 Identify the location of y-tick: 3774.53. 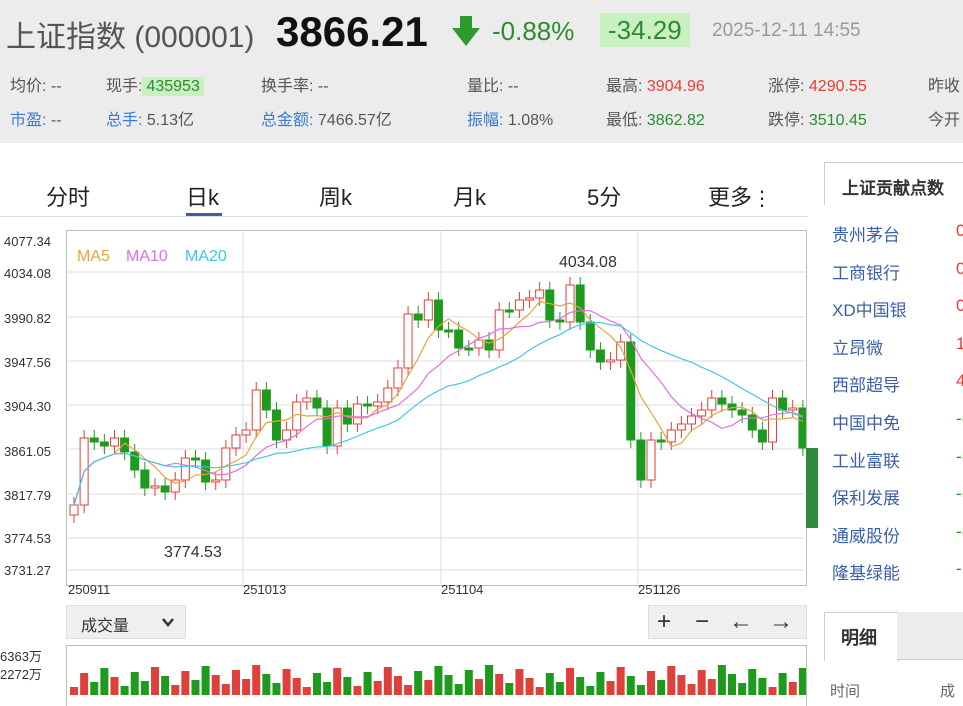
(27, 538).